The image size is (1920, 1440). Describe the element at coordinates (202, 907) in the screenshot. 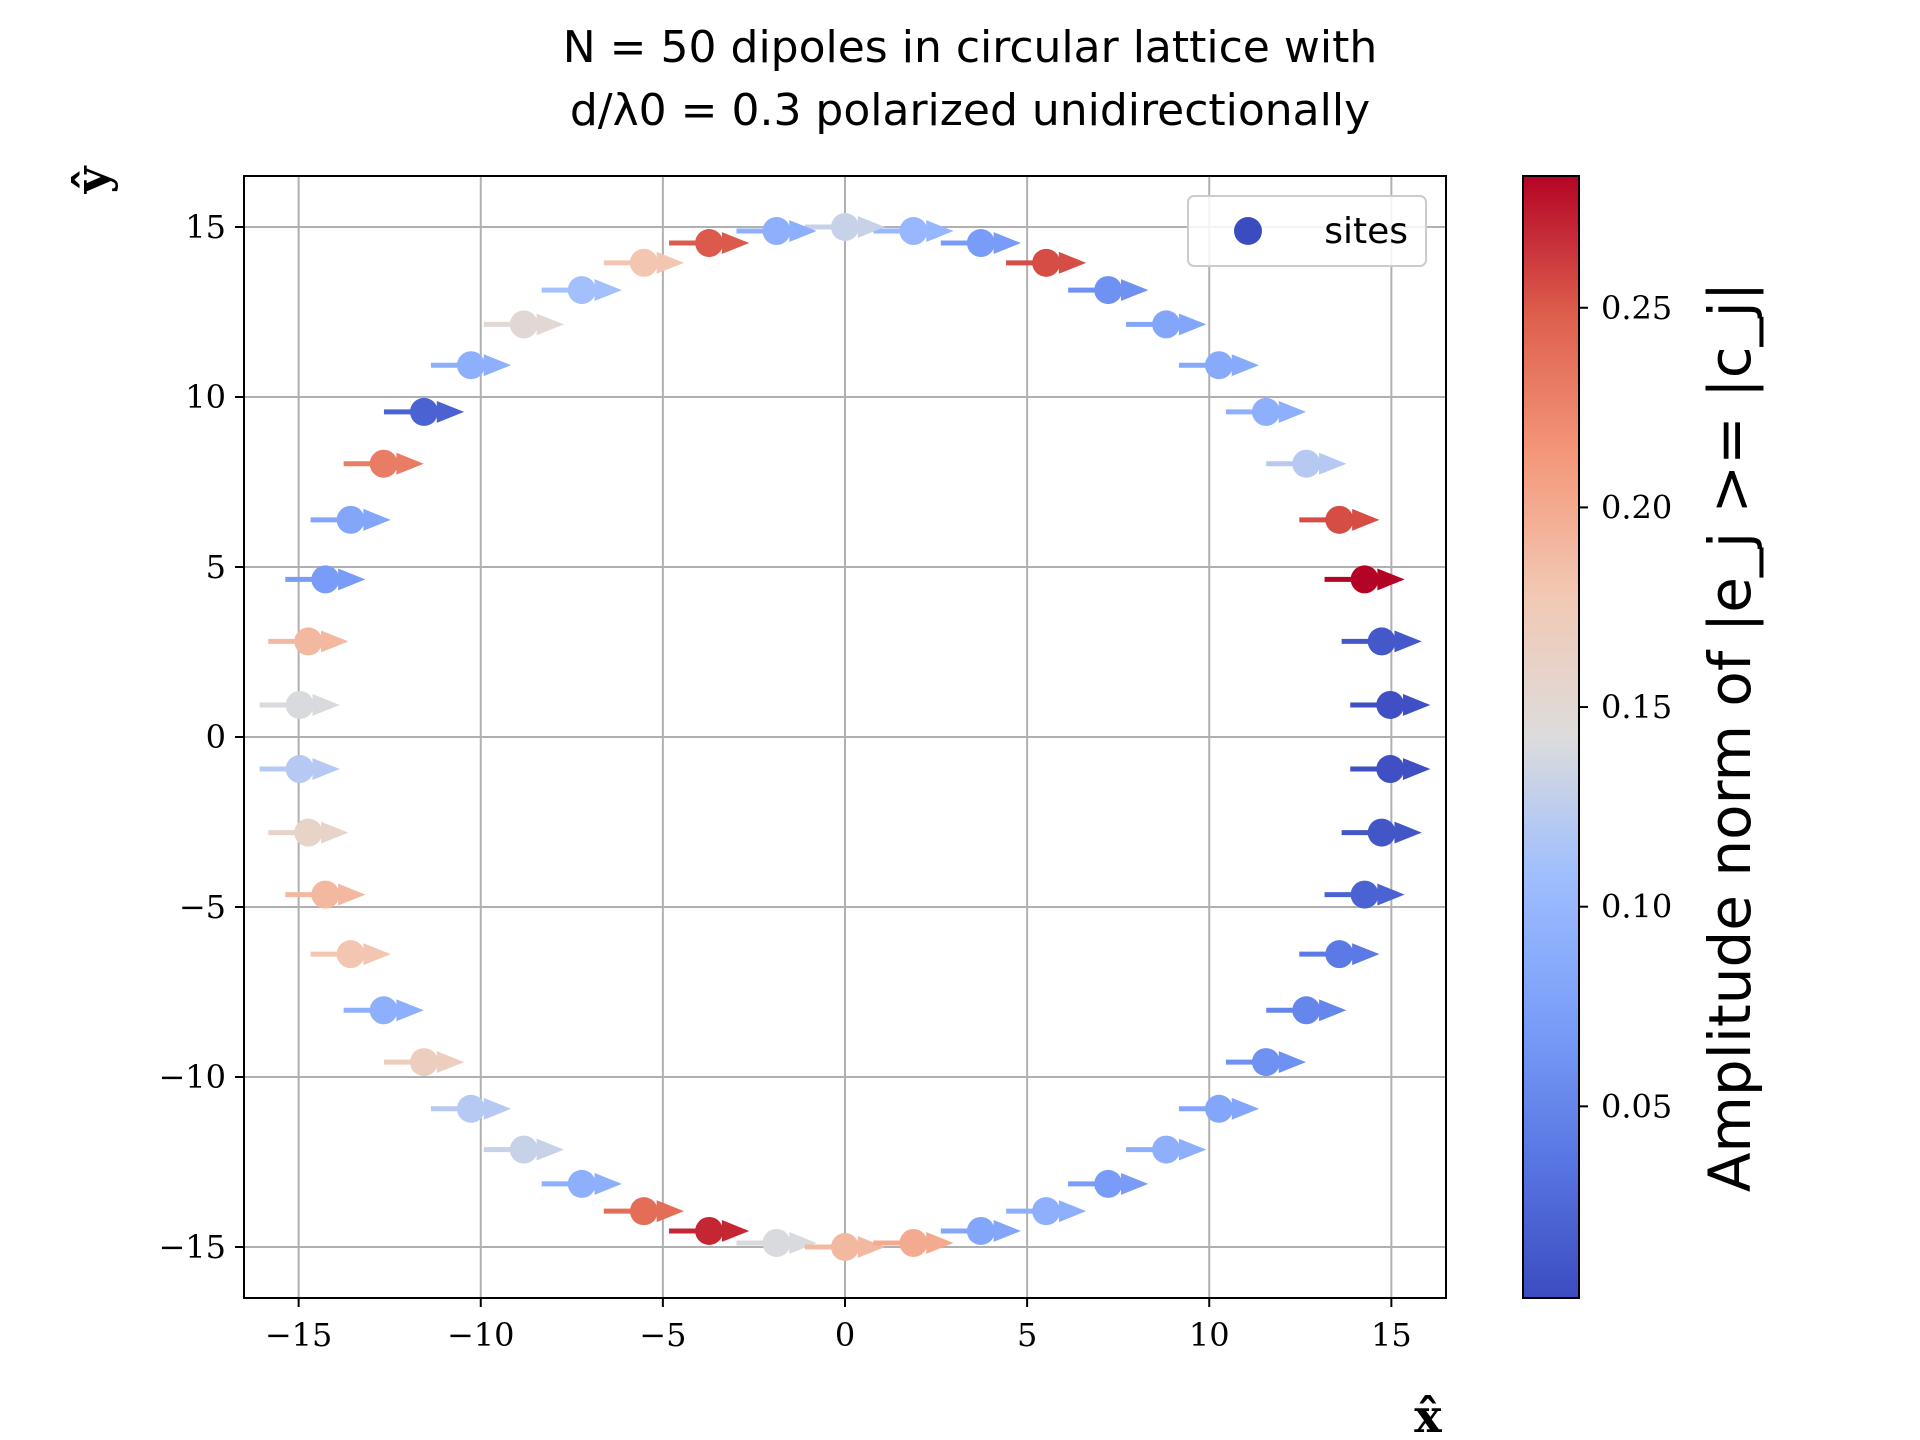

I see `y-tick-label-2: −5` at that location.